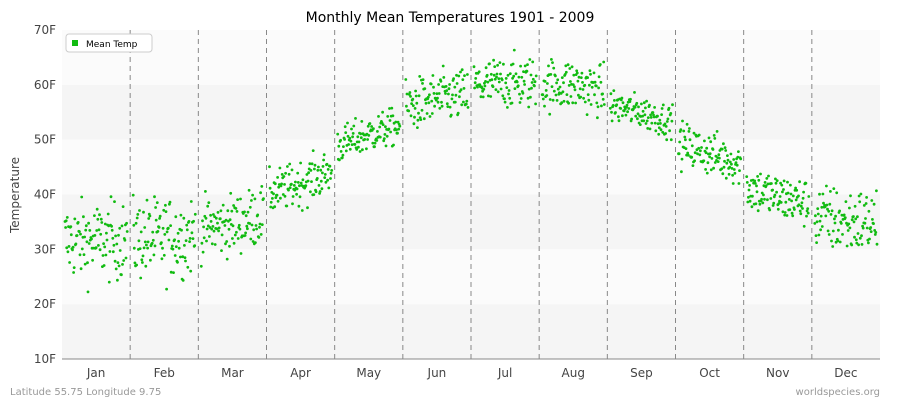 This screenshot has height=400, width=900. I want to click on x-tick-label: Mar, so click(232, 373).